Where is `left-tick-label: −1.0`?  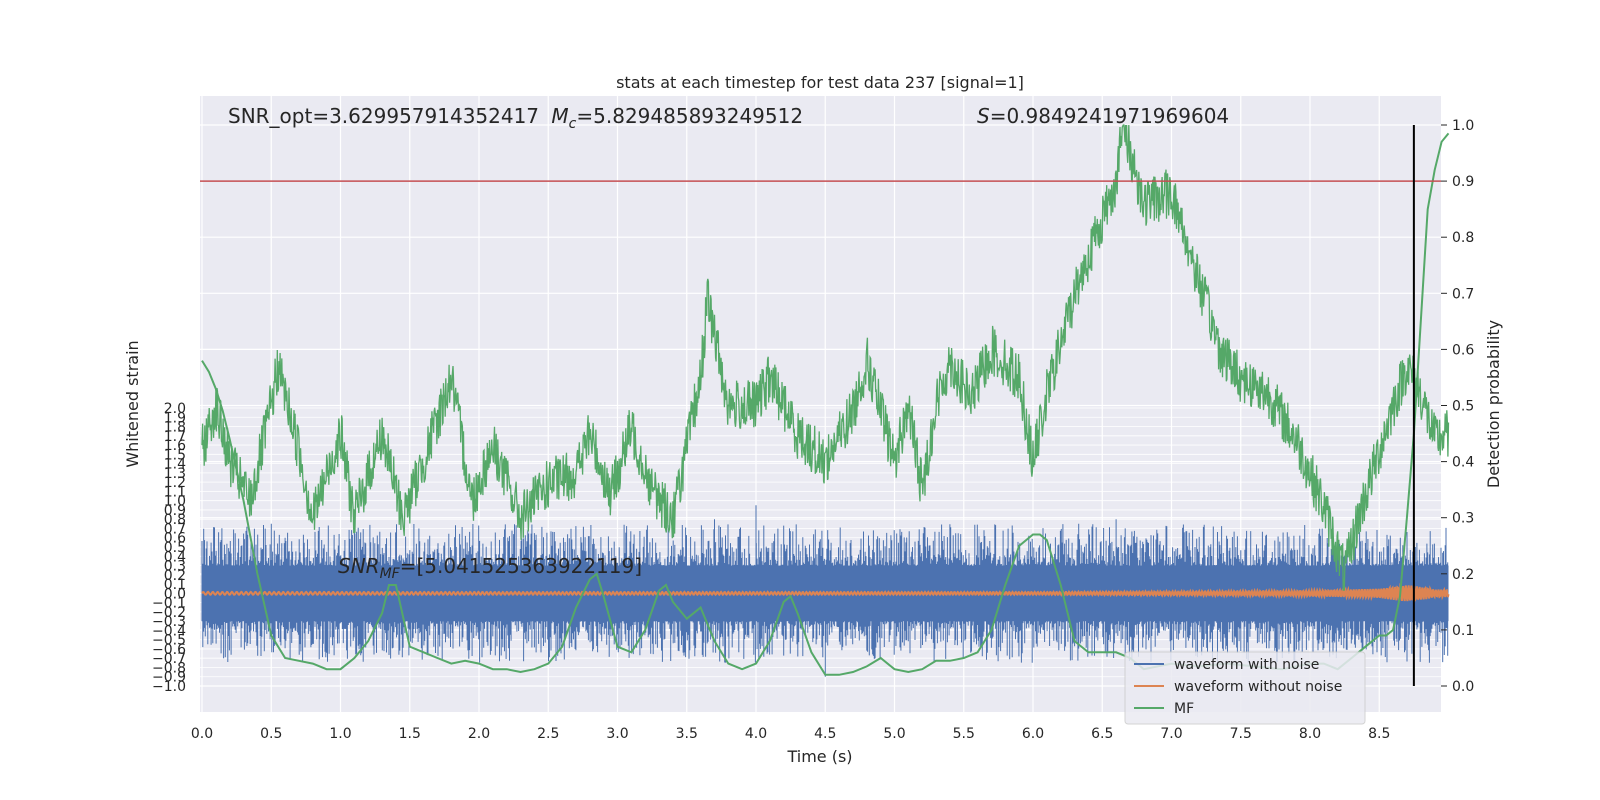 left-tick-label: −1.0 is located at coordinates (169, 687).